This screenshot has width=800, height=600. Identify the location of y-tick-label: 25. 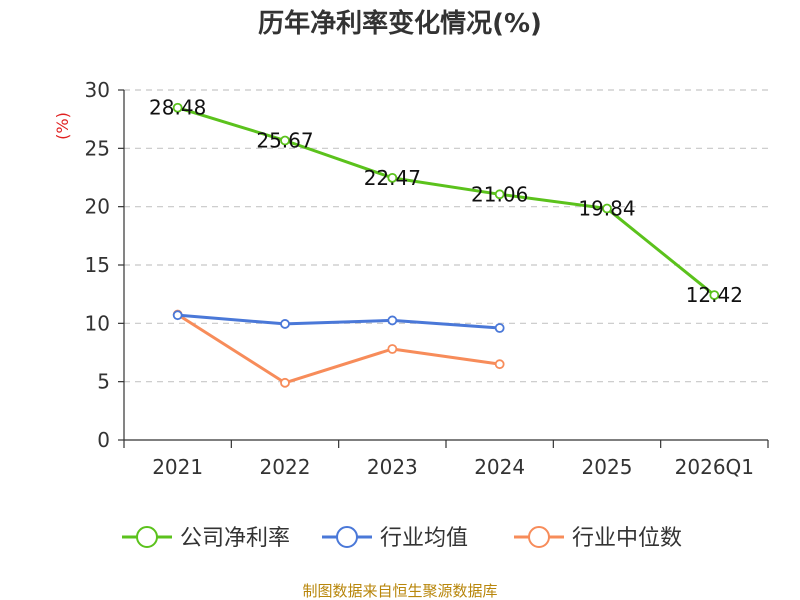
(97, 148).